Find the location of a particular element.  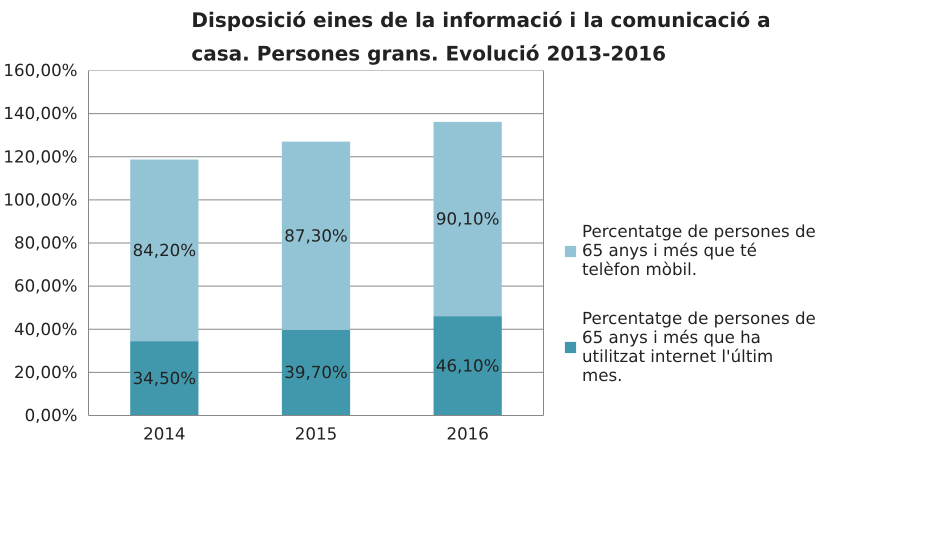

y-tick-label: 160,00% is located at coordinates (40, 70).